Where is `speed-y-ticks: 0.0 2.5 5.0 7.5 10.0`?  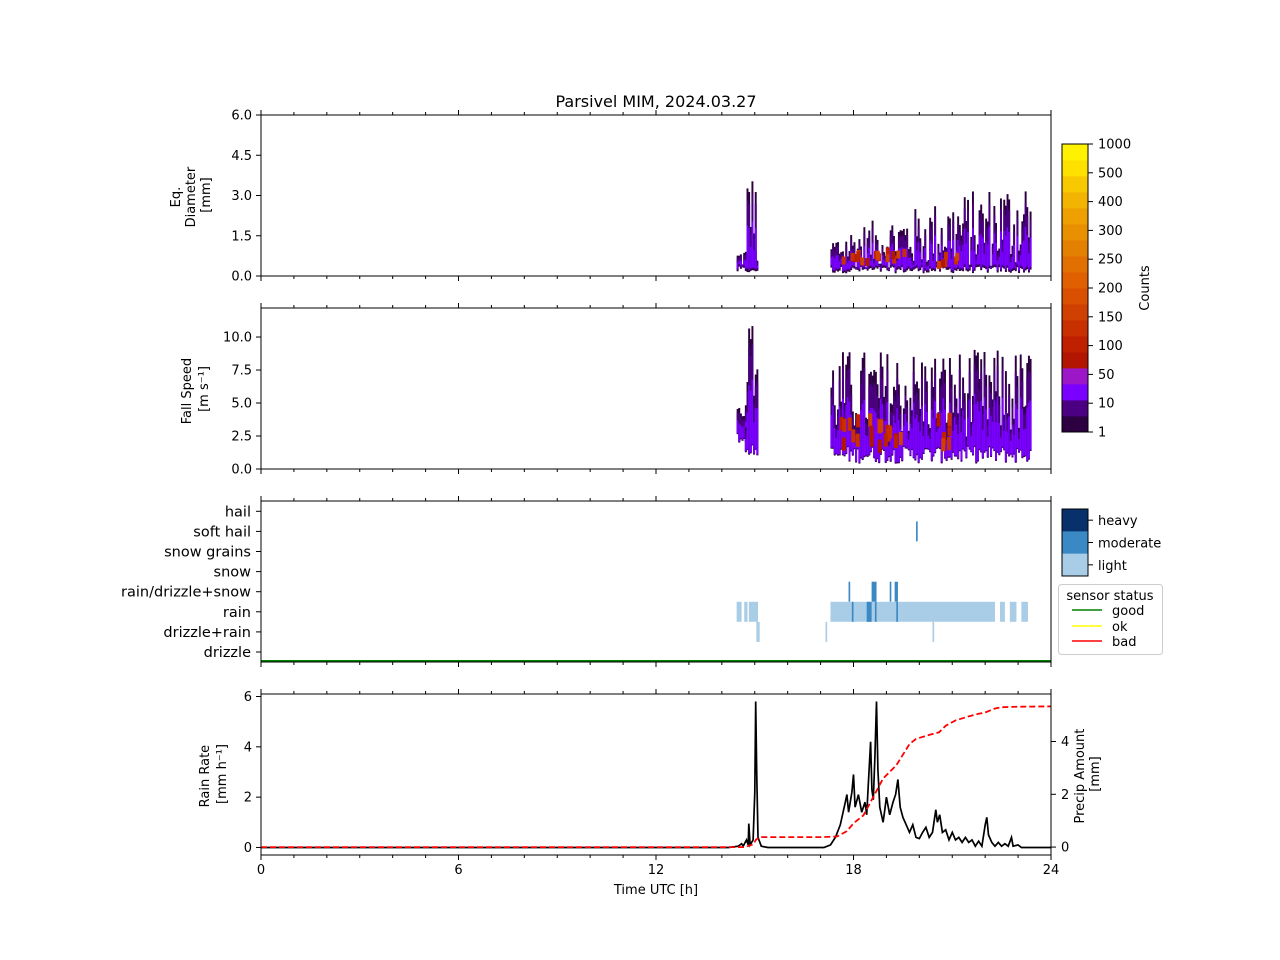
speed-y-ticks: 0.0 2.5 5.0 7.5 10.0 is located at coordinates (242, 404).